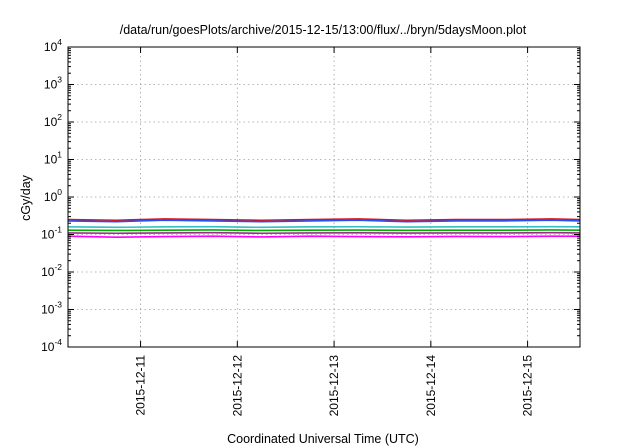  What do you see at coordinates (323, 439) in the screenshot?
I see `x-axis-title: Coordinated Universal Time (UTC)` at bounding box center [323, 439].